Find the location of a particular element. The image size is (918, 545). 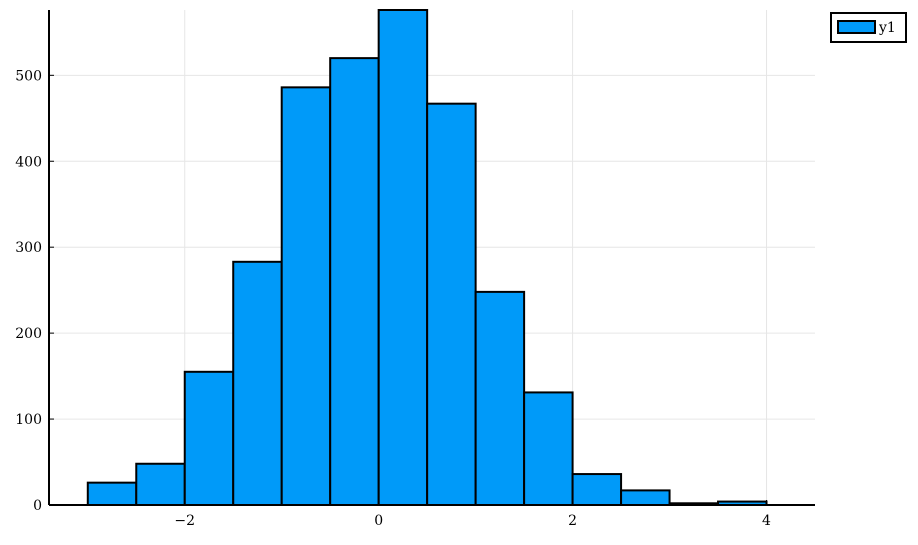

x-tick-label: −2 is located at coordinates (184, 521).